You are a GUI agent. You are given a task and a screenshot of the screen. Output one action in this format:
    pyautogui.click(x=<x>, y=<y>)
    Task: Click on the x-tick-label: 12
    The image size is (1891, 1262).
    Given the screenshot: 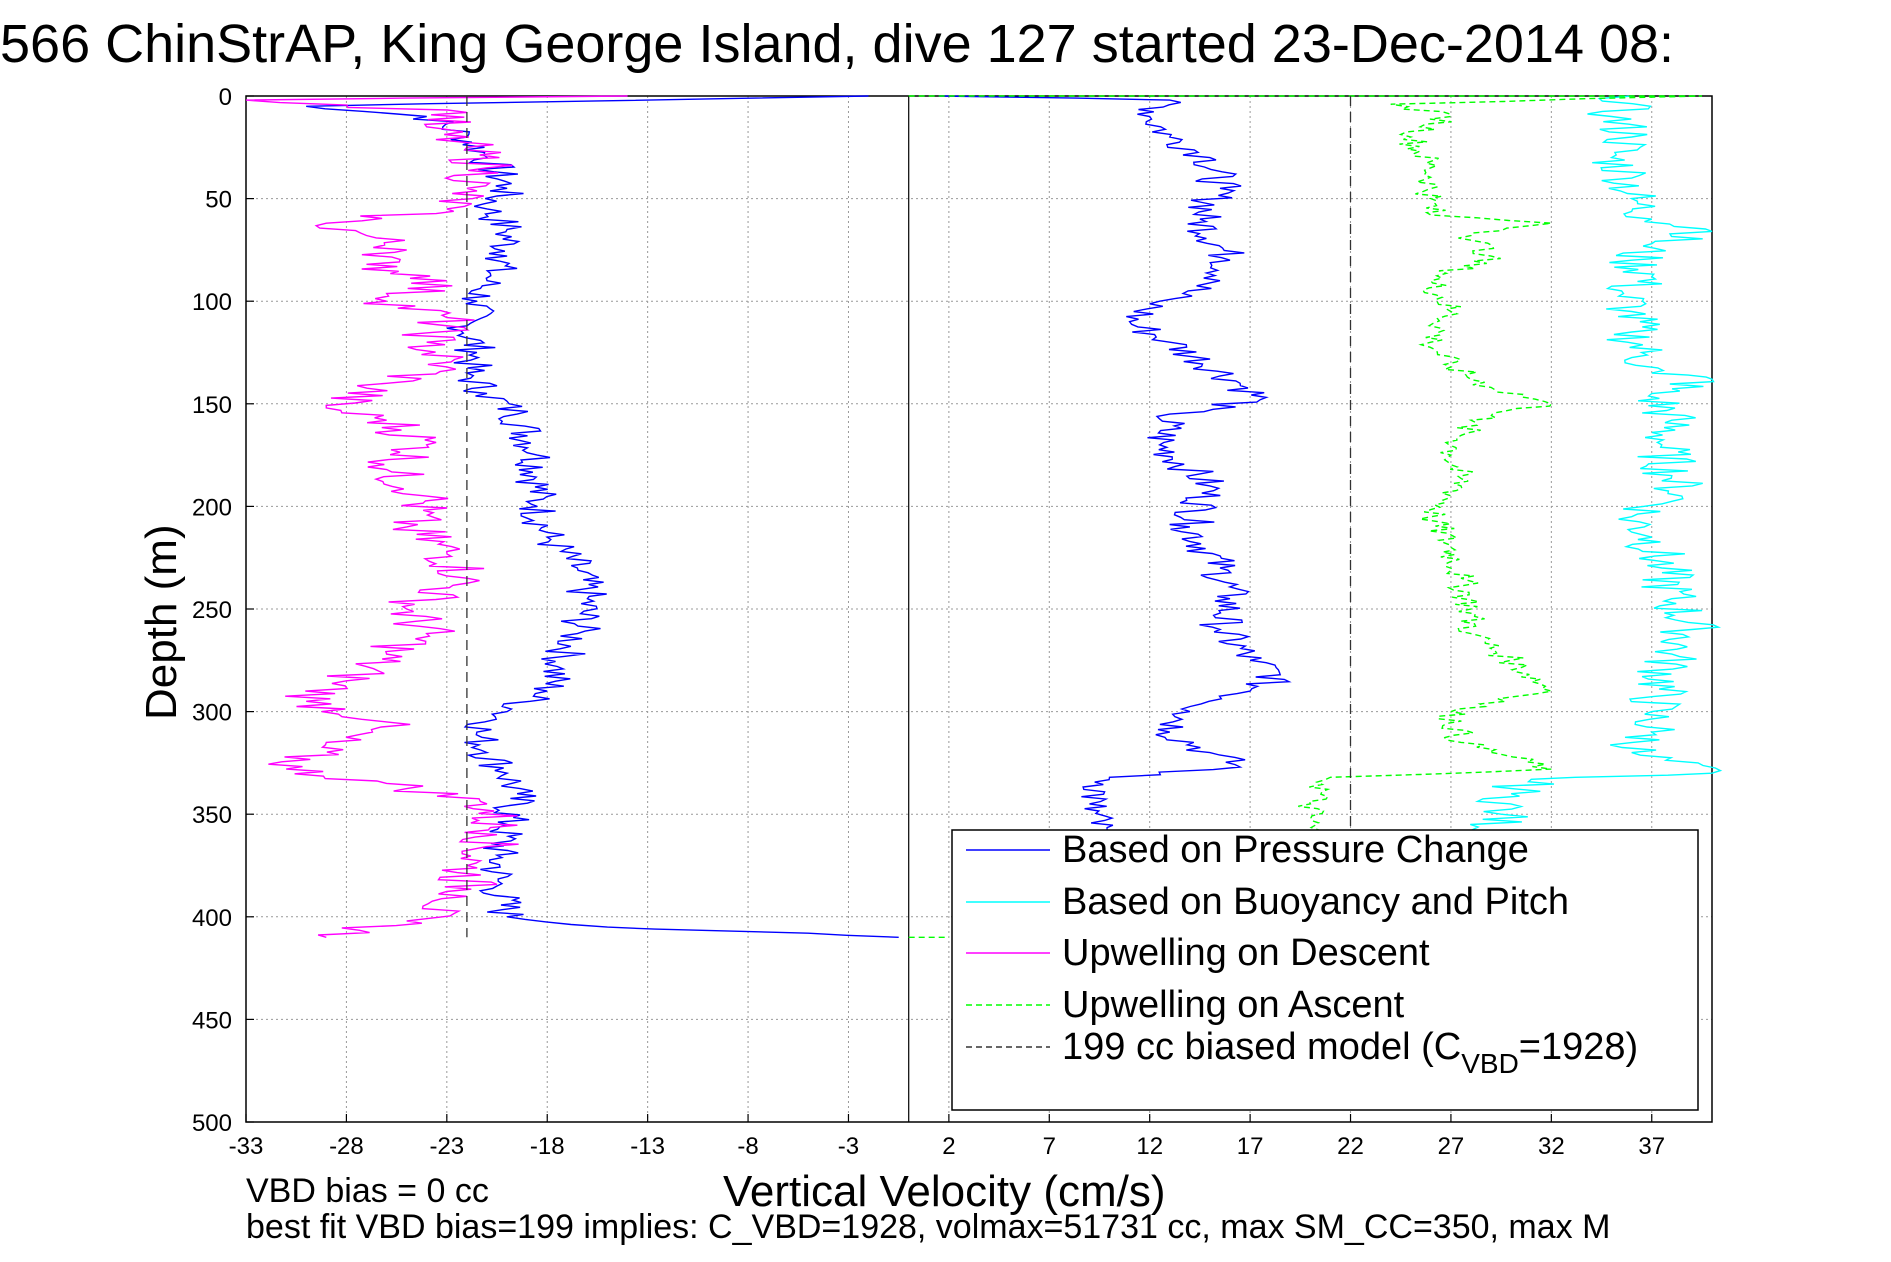 What is the action you would take?
    pyautogui.click(x=1149, y=1146)
    